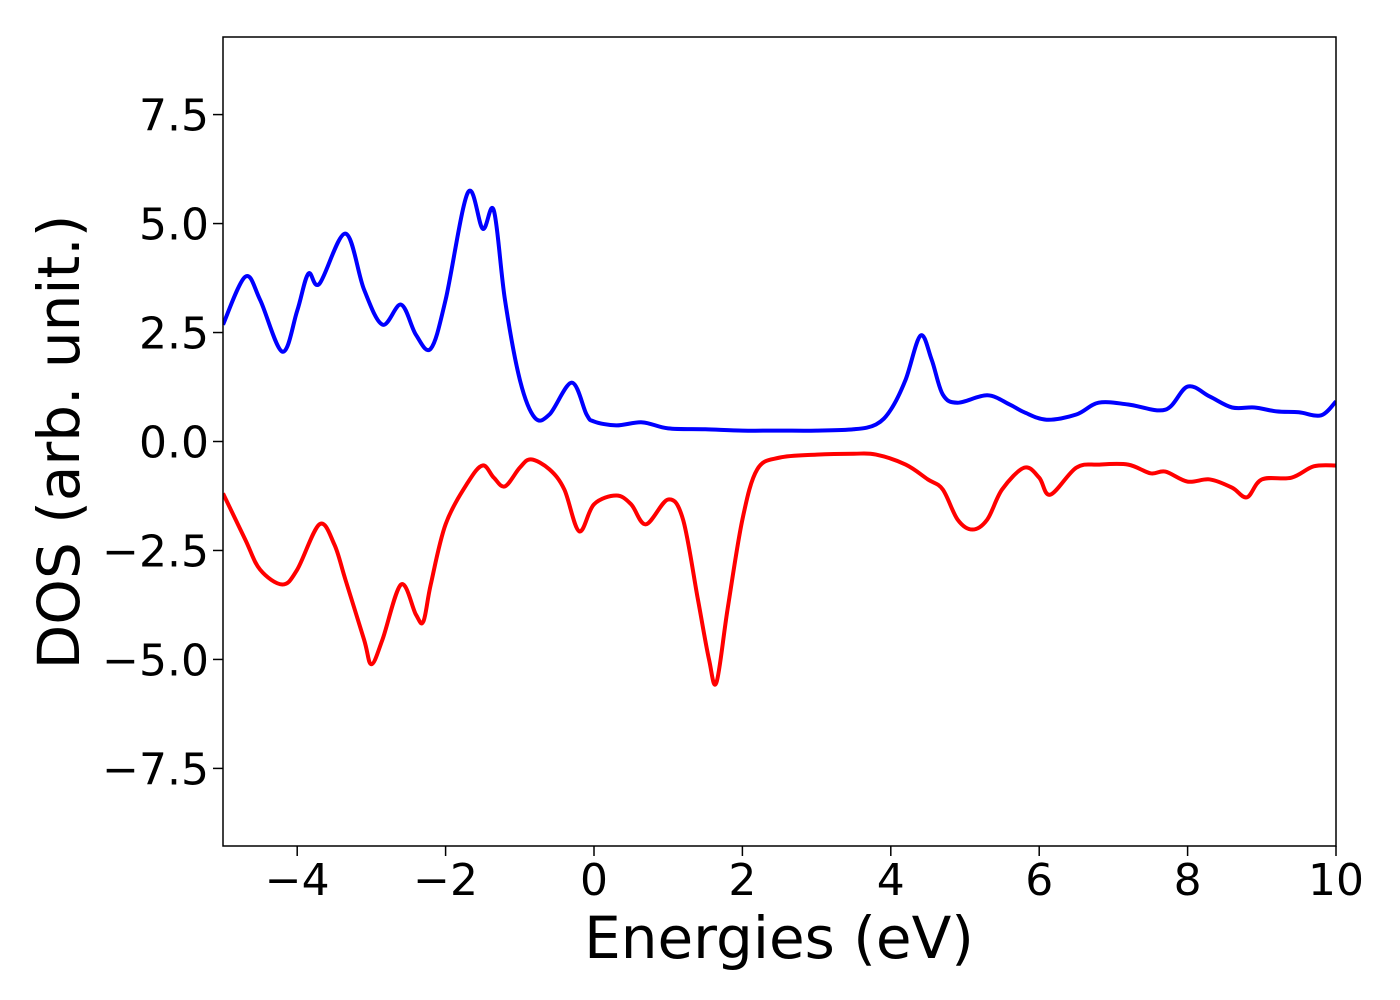 The image size is (1400, 1000). What do you see at coordinates (174, 116) in the screenshot?
I see `y-tick-label: 7.5` at bounding box center [174, 116].